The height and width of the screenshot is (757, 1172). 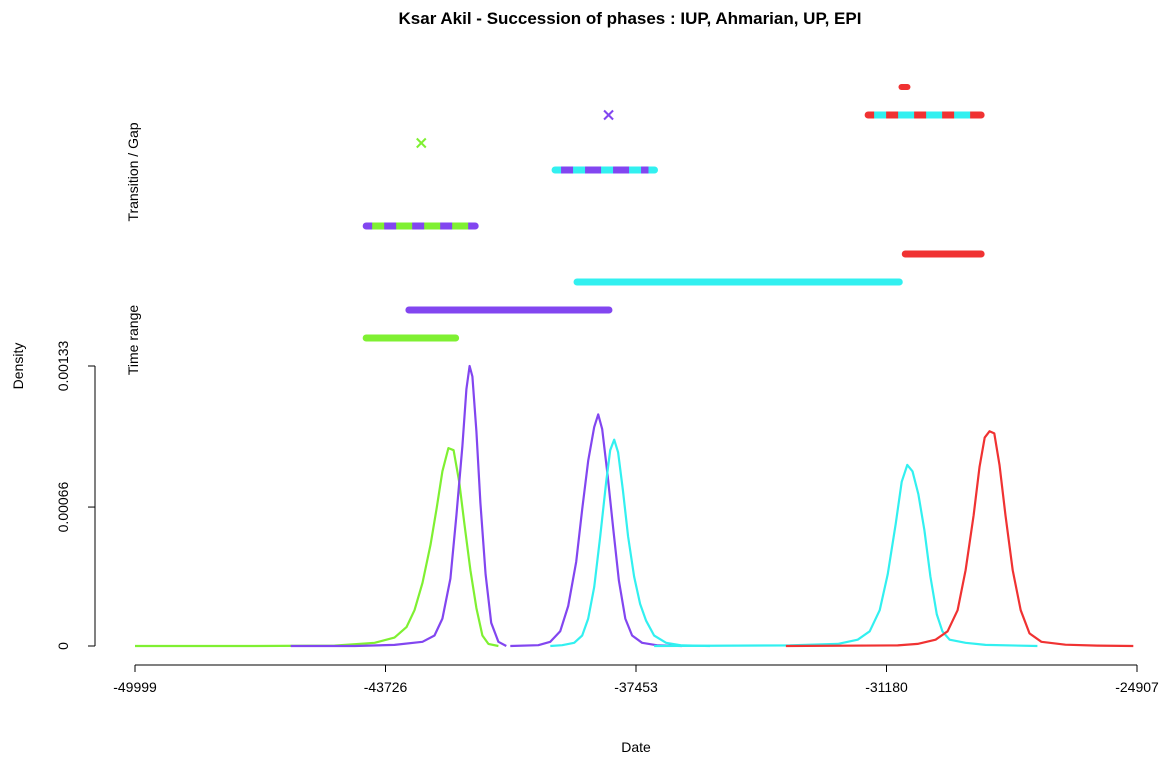 What do you see at coordinates (135, 687) in the screenshot?
I see `x-tick-label-49999: -49999` at bounding box center [135, 687].